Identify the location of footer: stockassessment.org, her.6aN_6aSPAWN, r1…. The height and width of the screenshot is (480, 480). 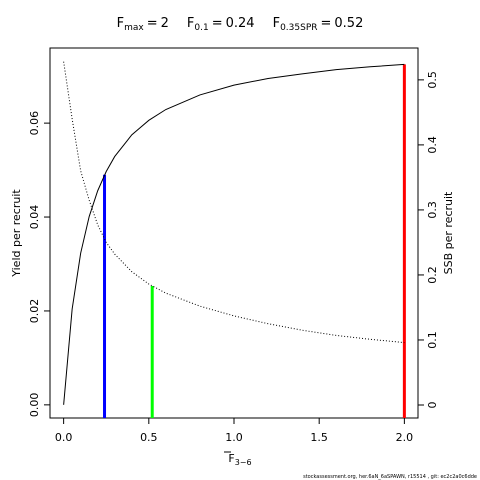
(390, 477).